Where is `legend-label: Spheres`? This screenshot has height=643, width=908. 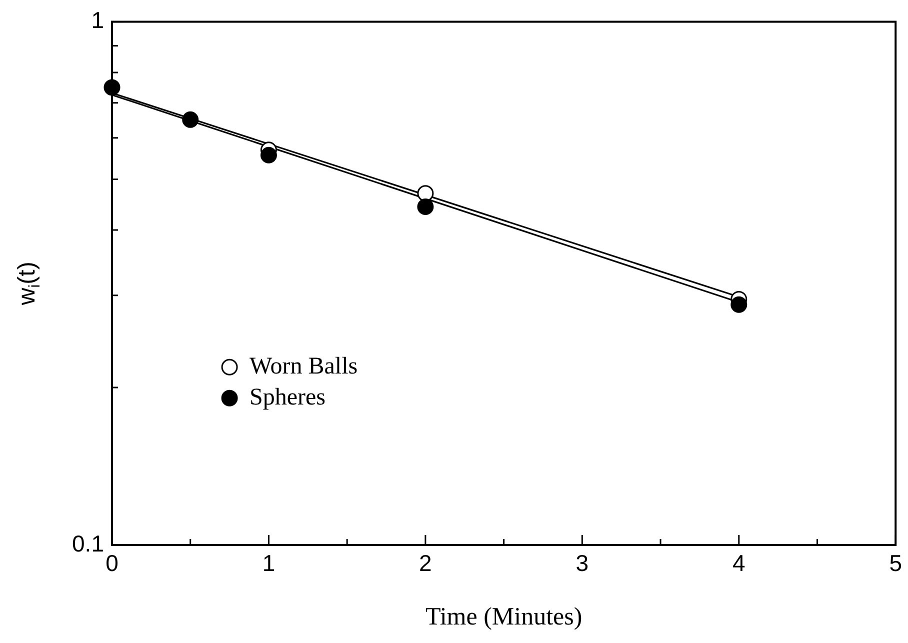 legend-label: Spheres is located at coordinates (288, 397).